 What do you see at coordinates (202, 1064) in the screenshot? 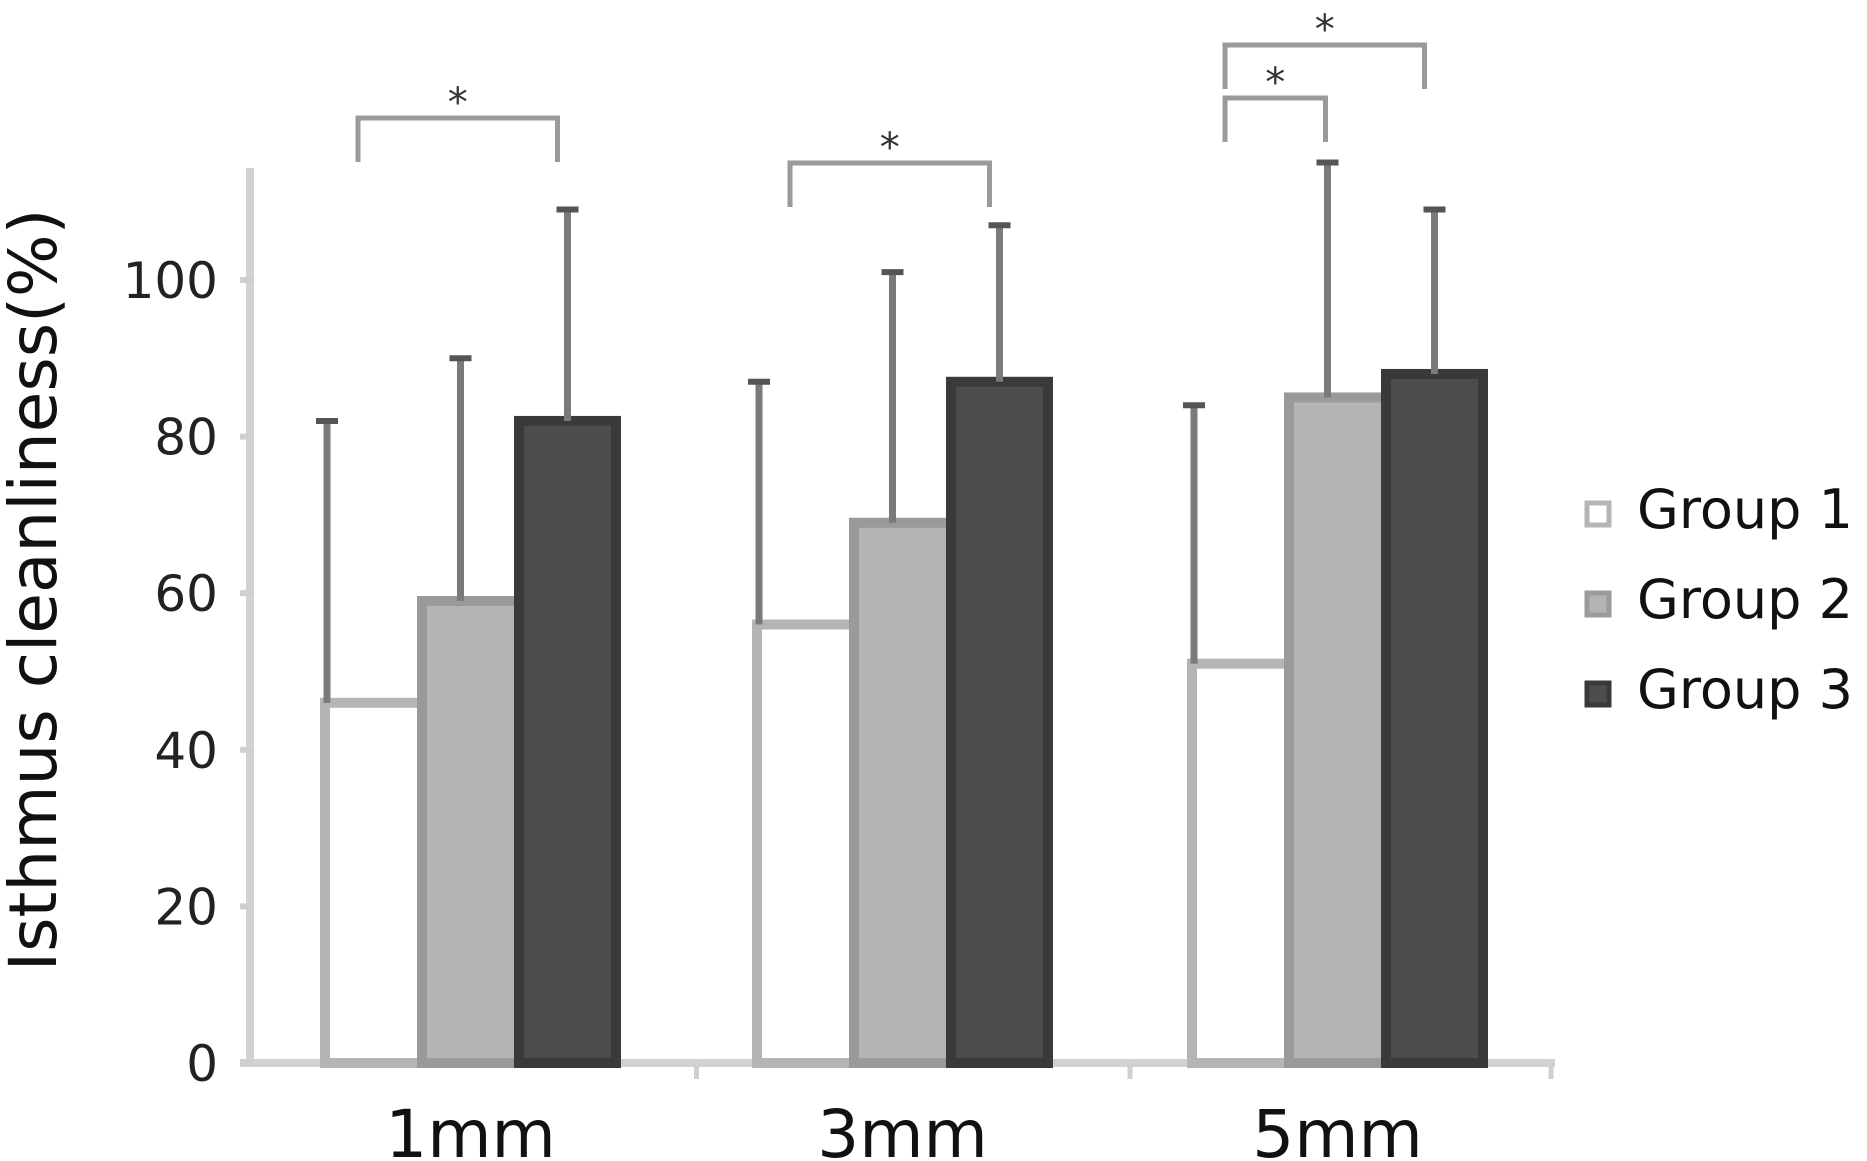
I see `y-tick-label: 0` at bounding box center [202, 1064].